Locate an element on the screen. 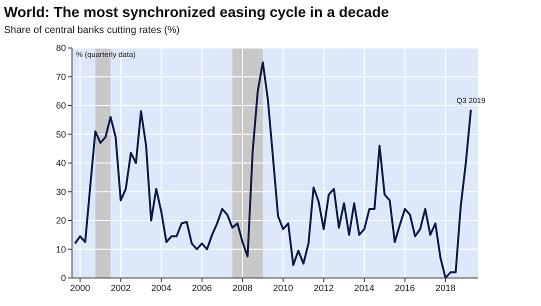  x-tick-label: 2012 is located at coordinates (324, 288).